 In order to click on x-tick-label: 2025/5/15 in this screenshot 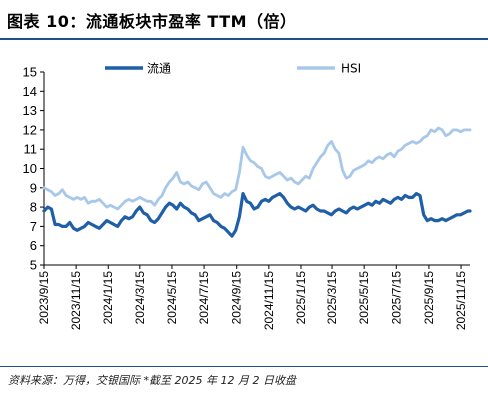, I will do `click(364, 298)`.